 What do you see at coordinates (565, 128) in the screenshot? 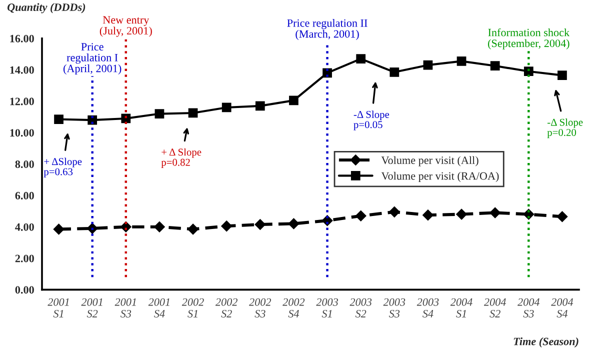
I see `annotation: -Δ Slope p=0.20` at bounding box center [565, 128].